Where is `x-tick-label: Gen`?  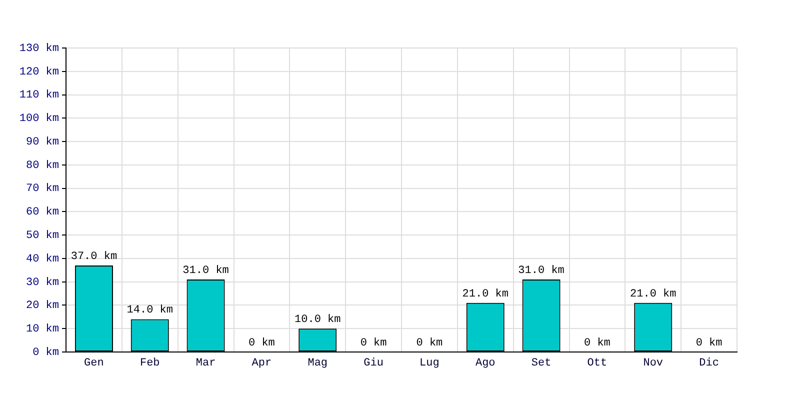 x-tick-label: Gen is located at coordinates (94, 364).